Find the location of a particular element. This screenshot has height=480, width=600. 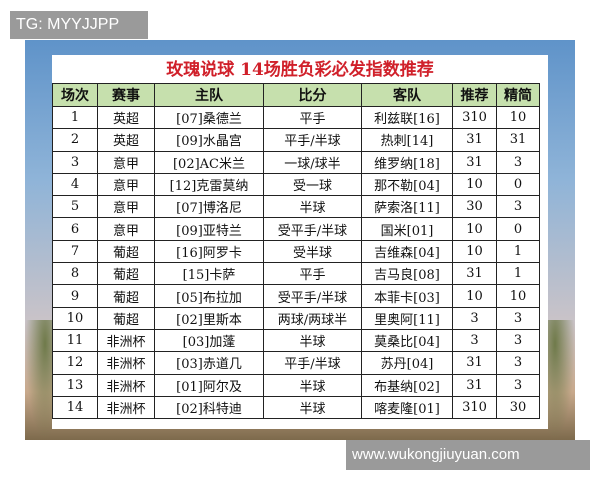

cell-league: 葡超 is located at coordinates (126, 318).